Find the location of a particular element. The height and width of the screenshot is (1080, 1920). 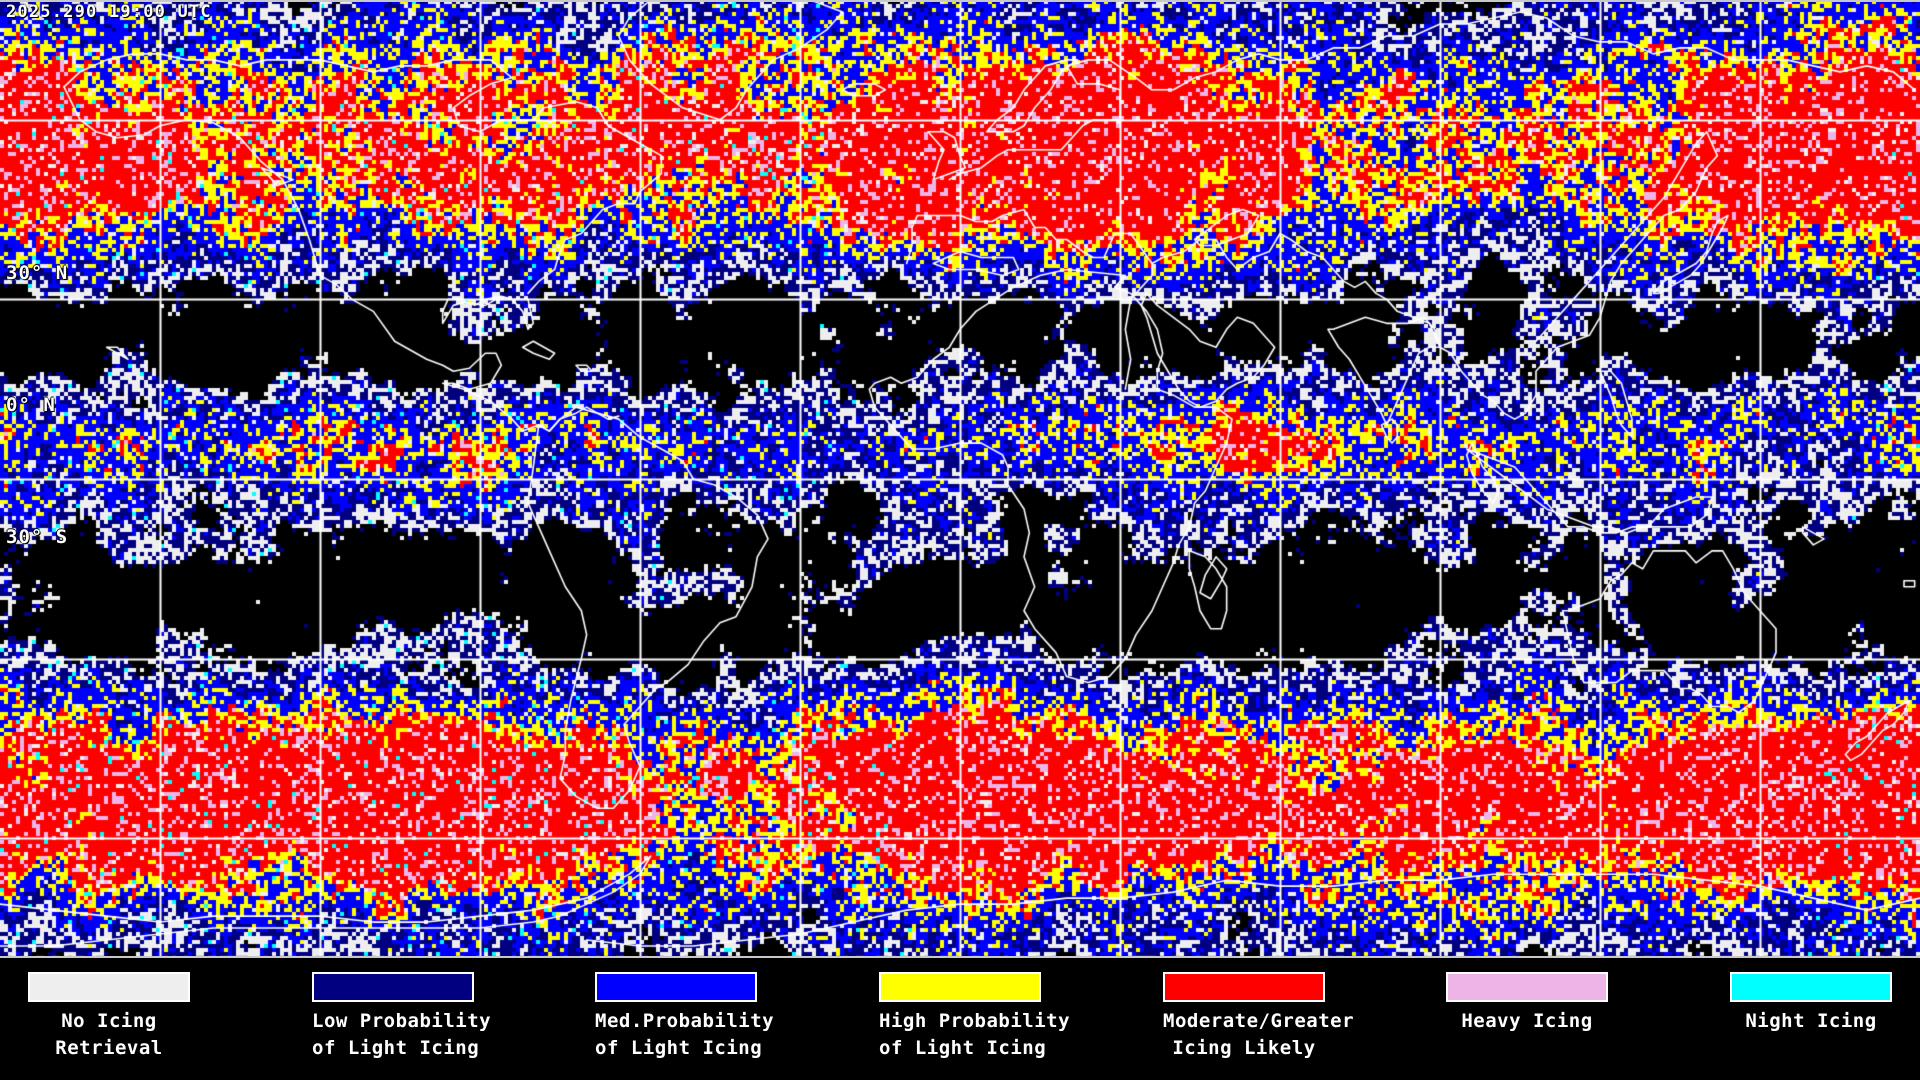

legend-item-high-probability: High Probability of Light Icing is located at coordinates (975, 1020).